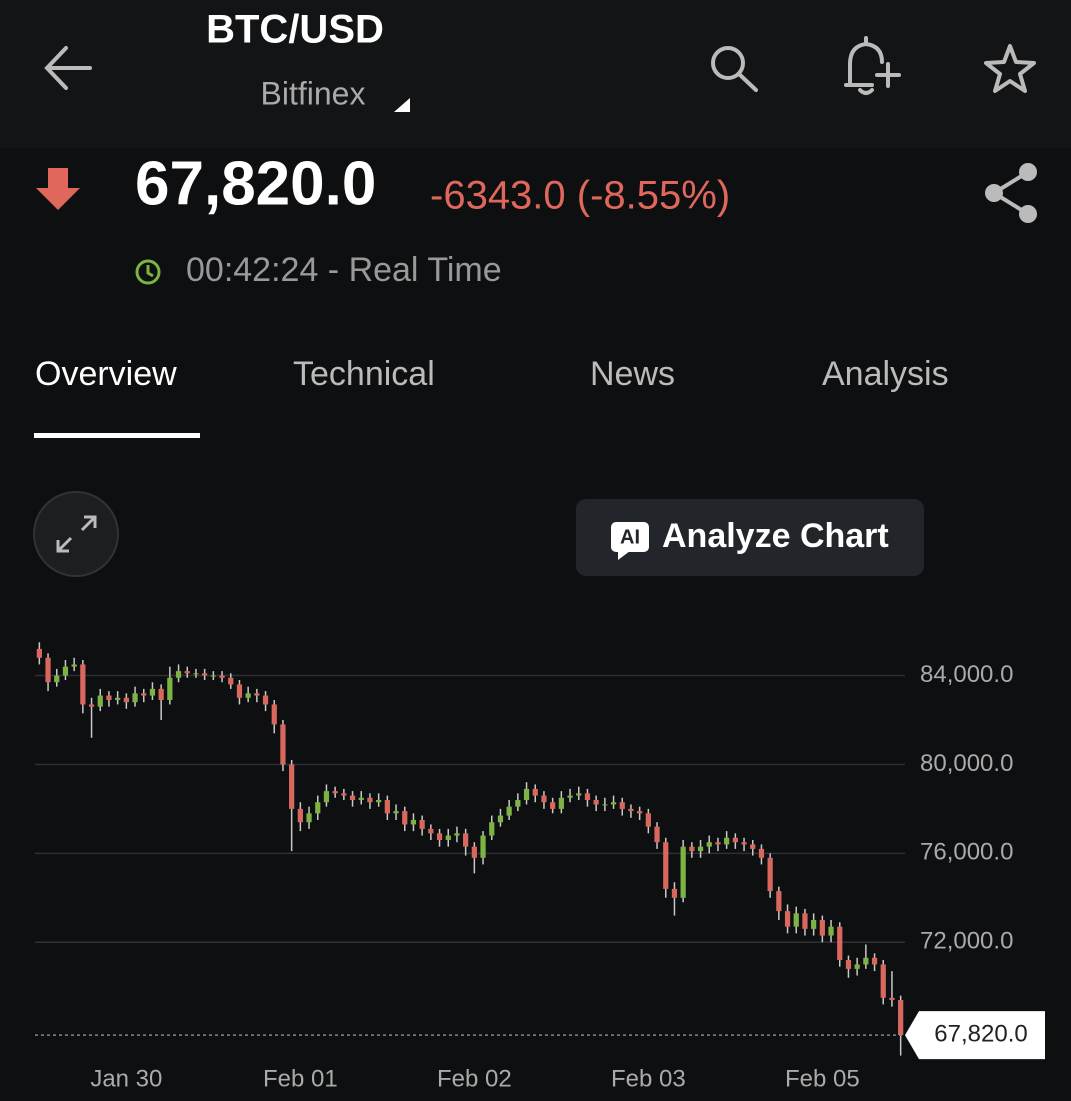  Describe the element at coordinates (68, 68) in the screenshot. I see `back-button` at that location.